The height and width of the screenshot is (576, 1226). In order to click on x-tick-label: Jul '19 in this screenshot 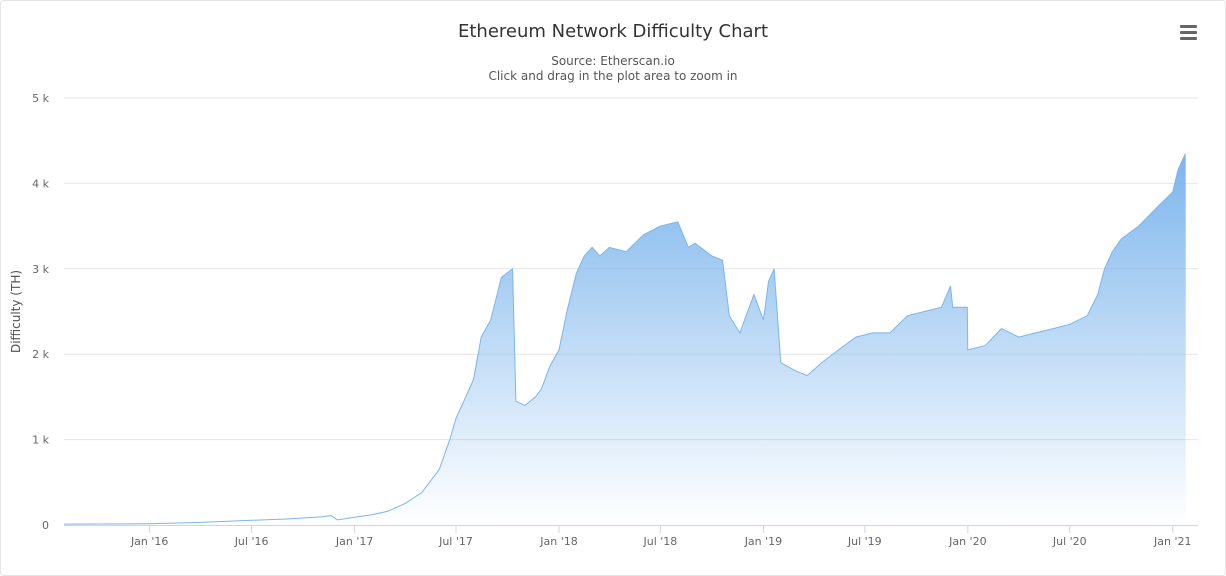, I will do `click(864, 541)`.